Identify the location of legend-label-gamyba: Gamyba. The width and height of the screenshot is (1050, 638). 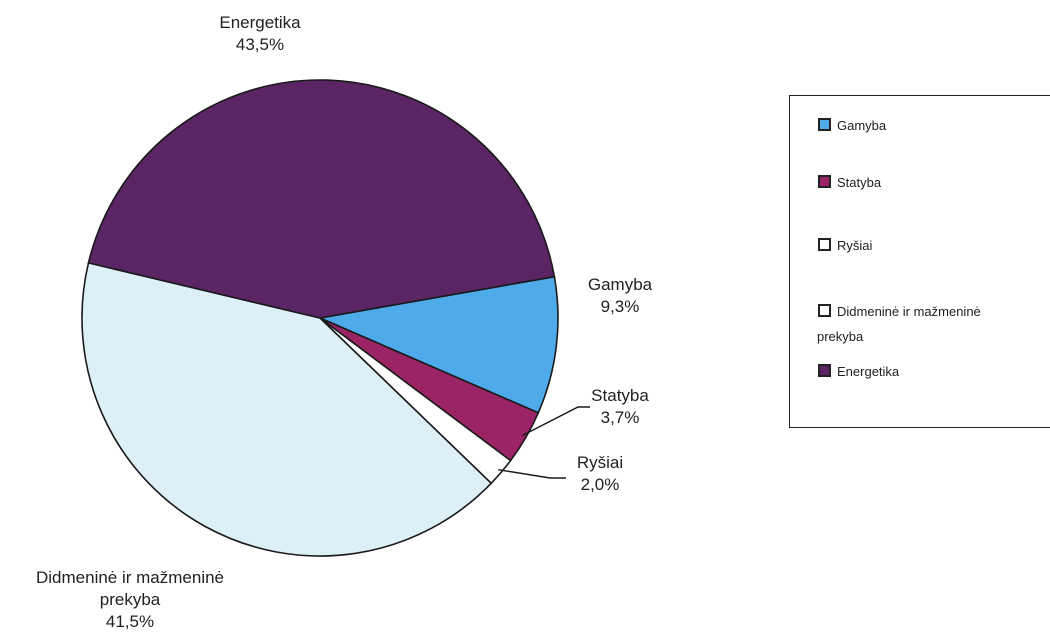
(862, 125).